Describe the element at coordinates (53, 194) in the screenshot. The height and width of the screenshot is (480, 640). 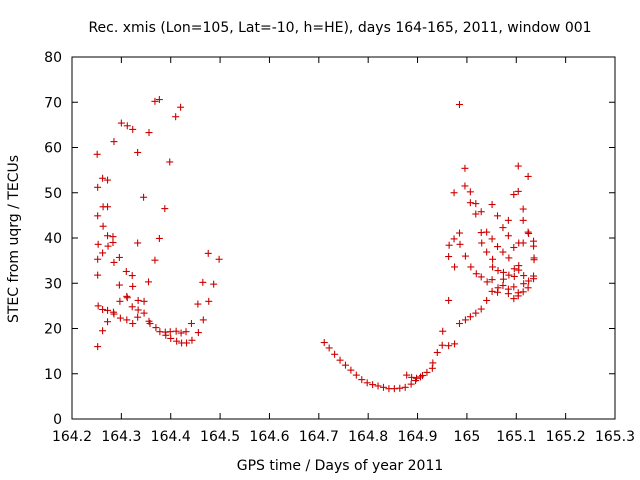
I see `y-tick-label: 50` at that location.